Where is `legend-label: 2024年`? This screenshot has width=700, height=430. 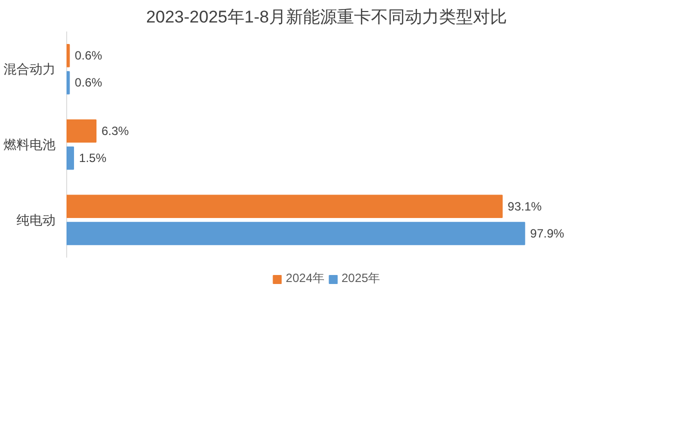 legend-label: 2024年 is located at coordinates (305, 278).